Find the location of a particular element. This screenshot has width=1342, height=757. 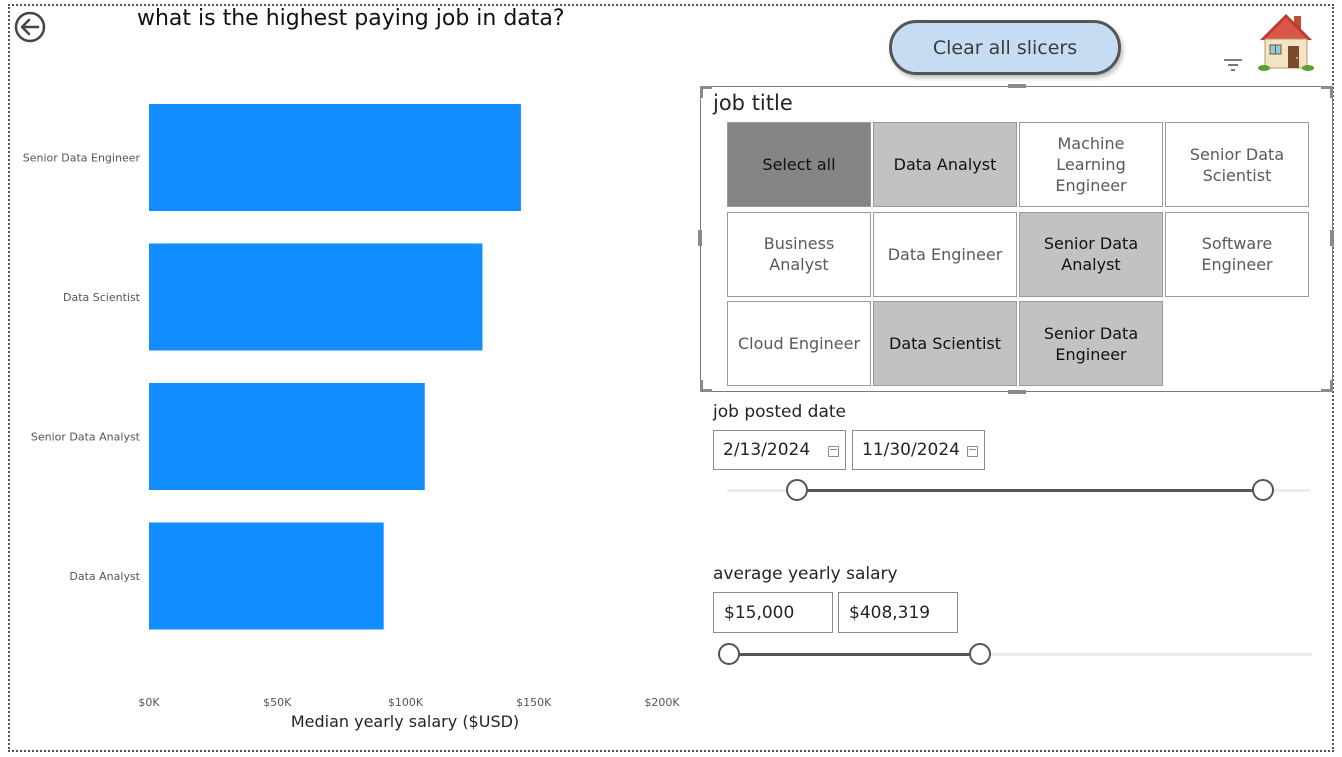

tile-label: Senior Data Scientist is located at coordinates (1237, 164).